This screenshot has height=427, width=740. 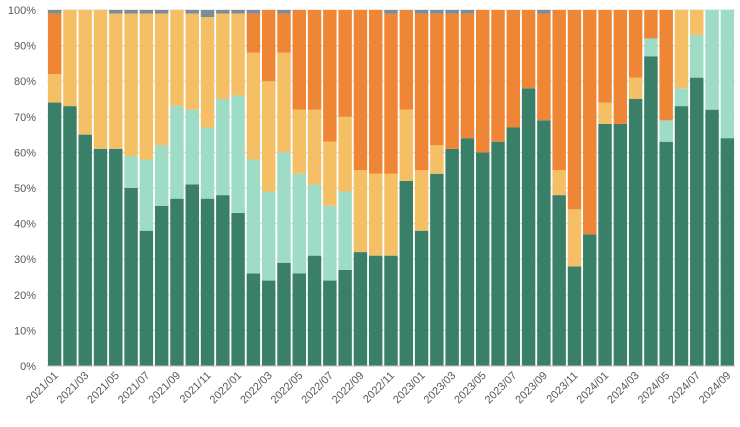 I want to click on y-tick-label: 100%, so click(x=22, y=11).